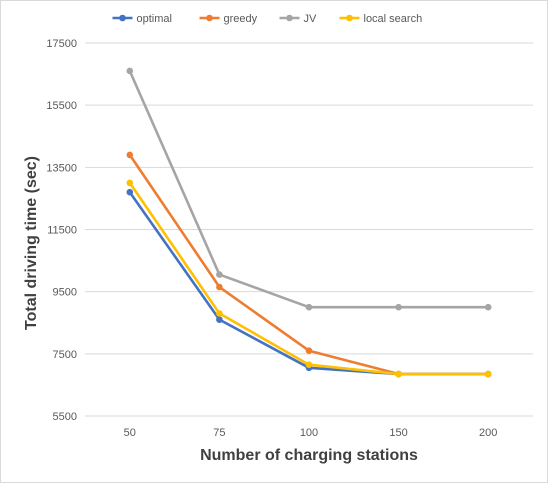  Describe the element at coordinates (61, 168) in the screenshot. I see `y-tick-label: 13500` at that location.